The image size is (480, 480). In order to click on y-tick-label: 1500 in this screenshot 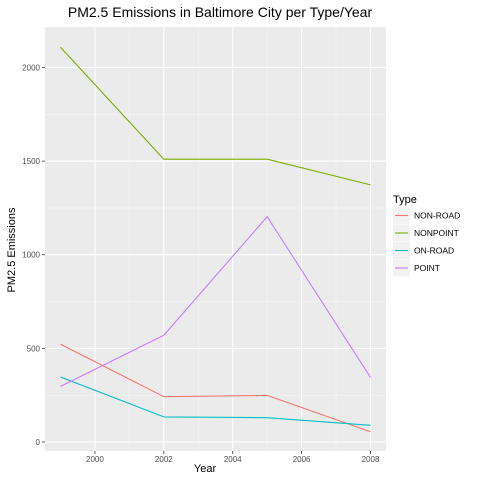, I will do `click(31, 161)`.